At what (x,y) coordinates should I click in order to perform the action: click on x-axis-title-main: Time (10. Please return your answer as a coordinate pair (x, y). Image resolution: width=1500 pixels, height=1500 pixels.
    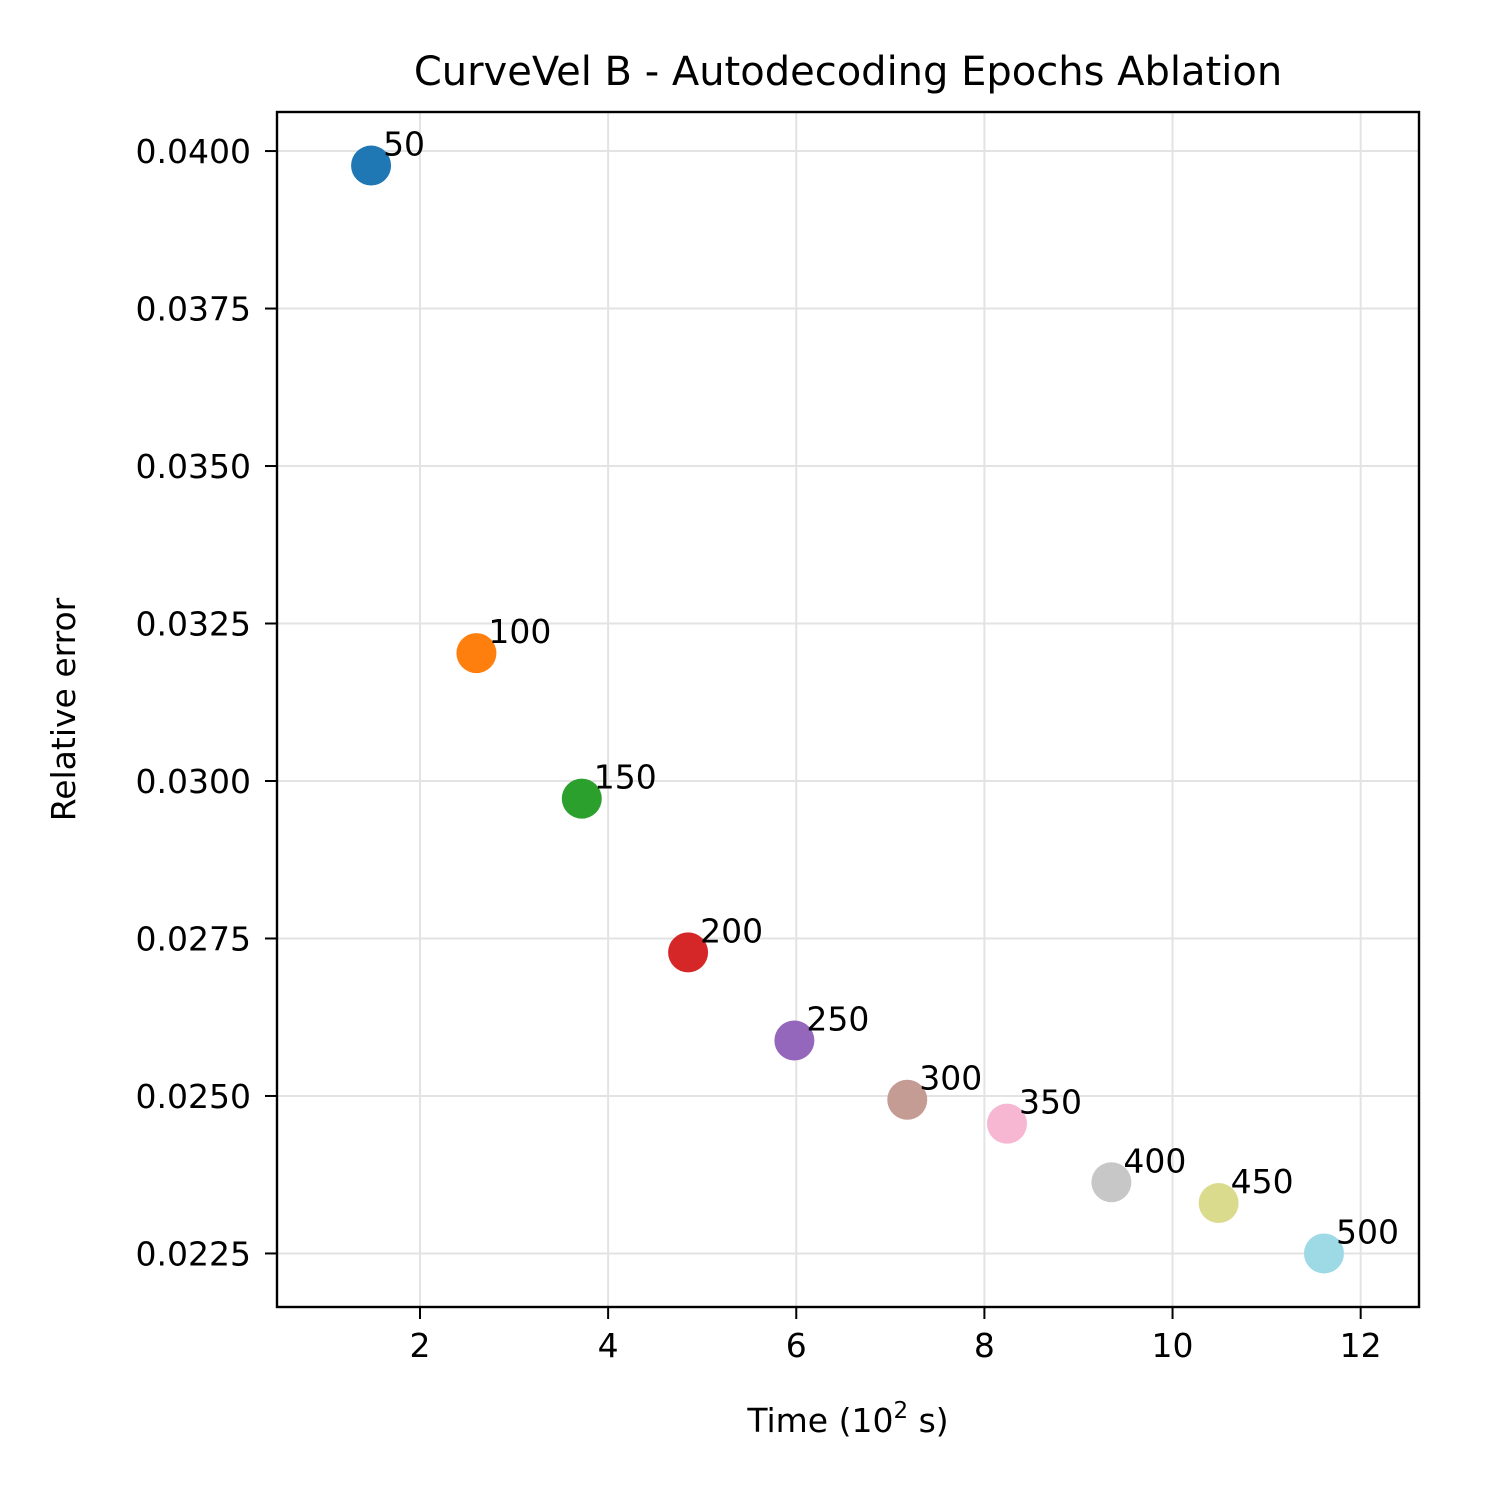
    Looking at the image, I should click on (819, 1420).